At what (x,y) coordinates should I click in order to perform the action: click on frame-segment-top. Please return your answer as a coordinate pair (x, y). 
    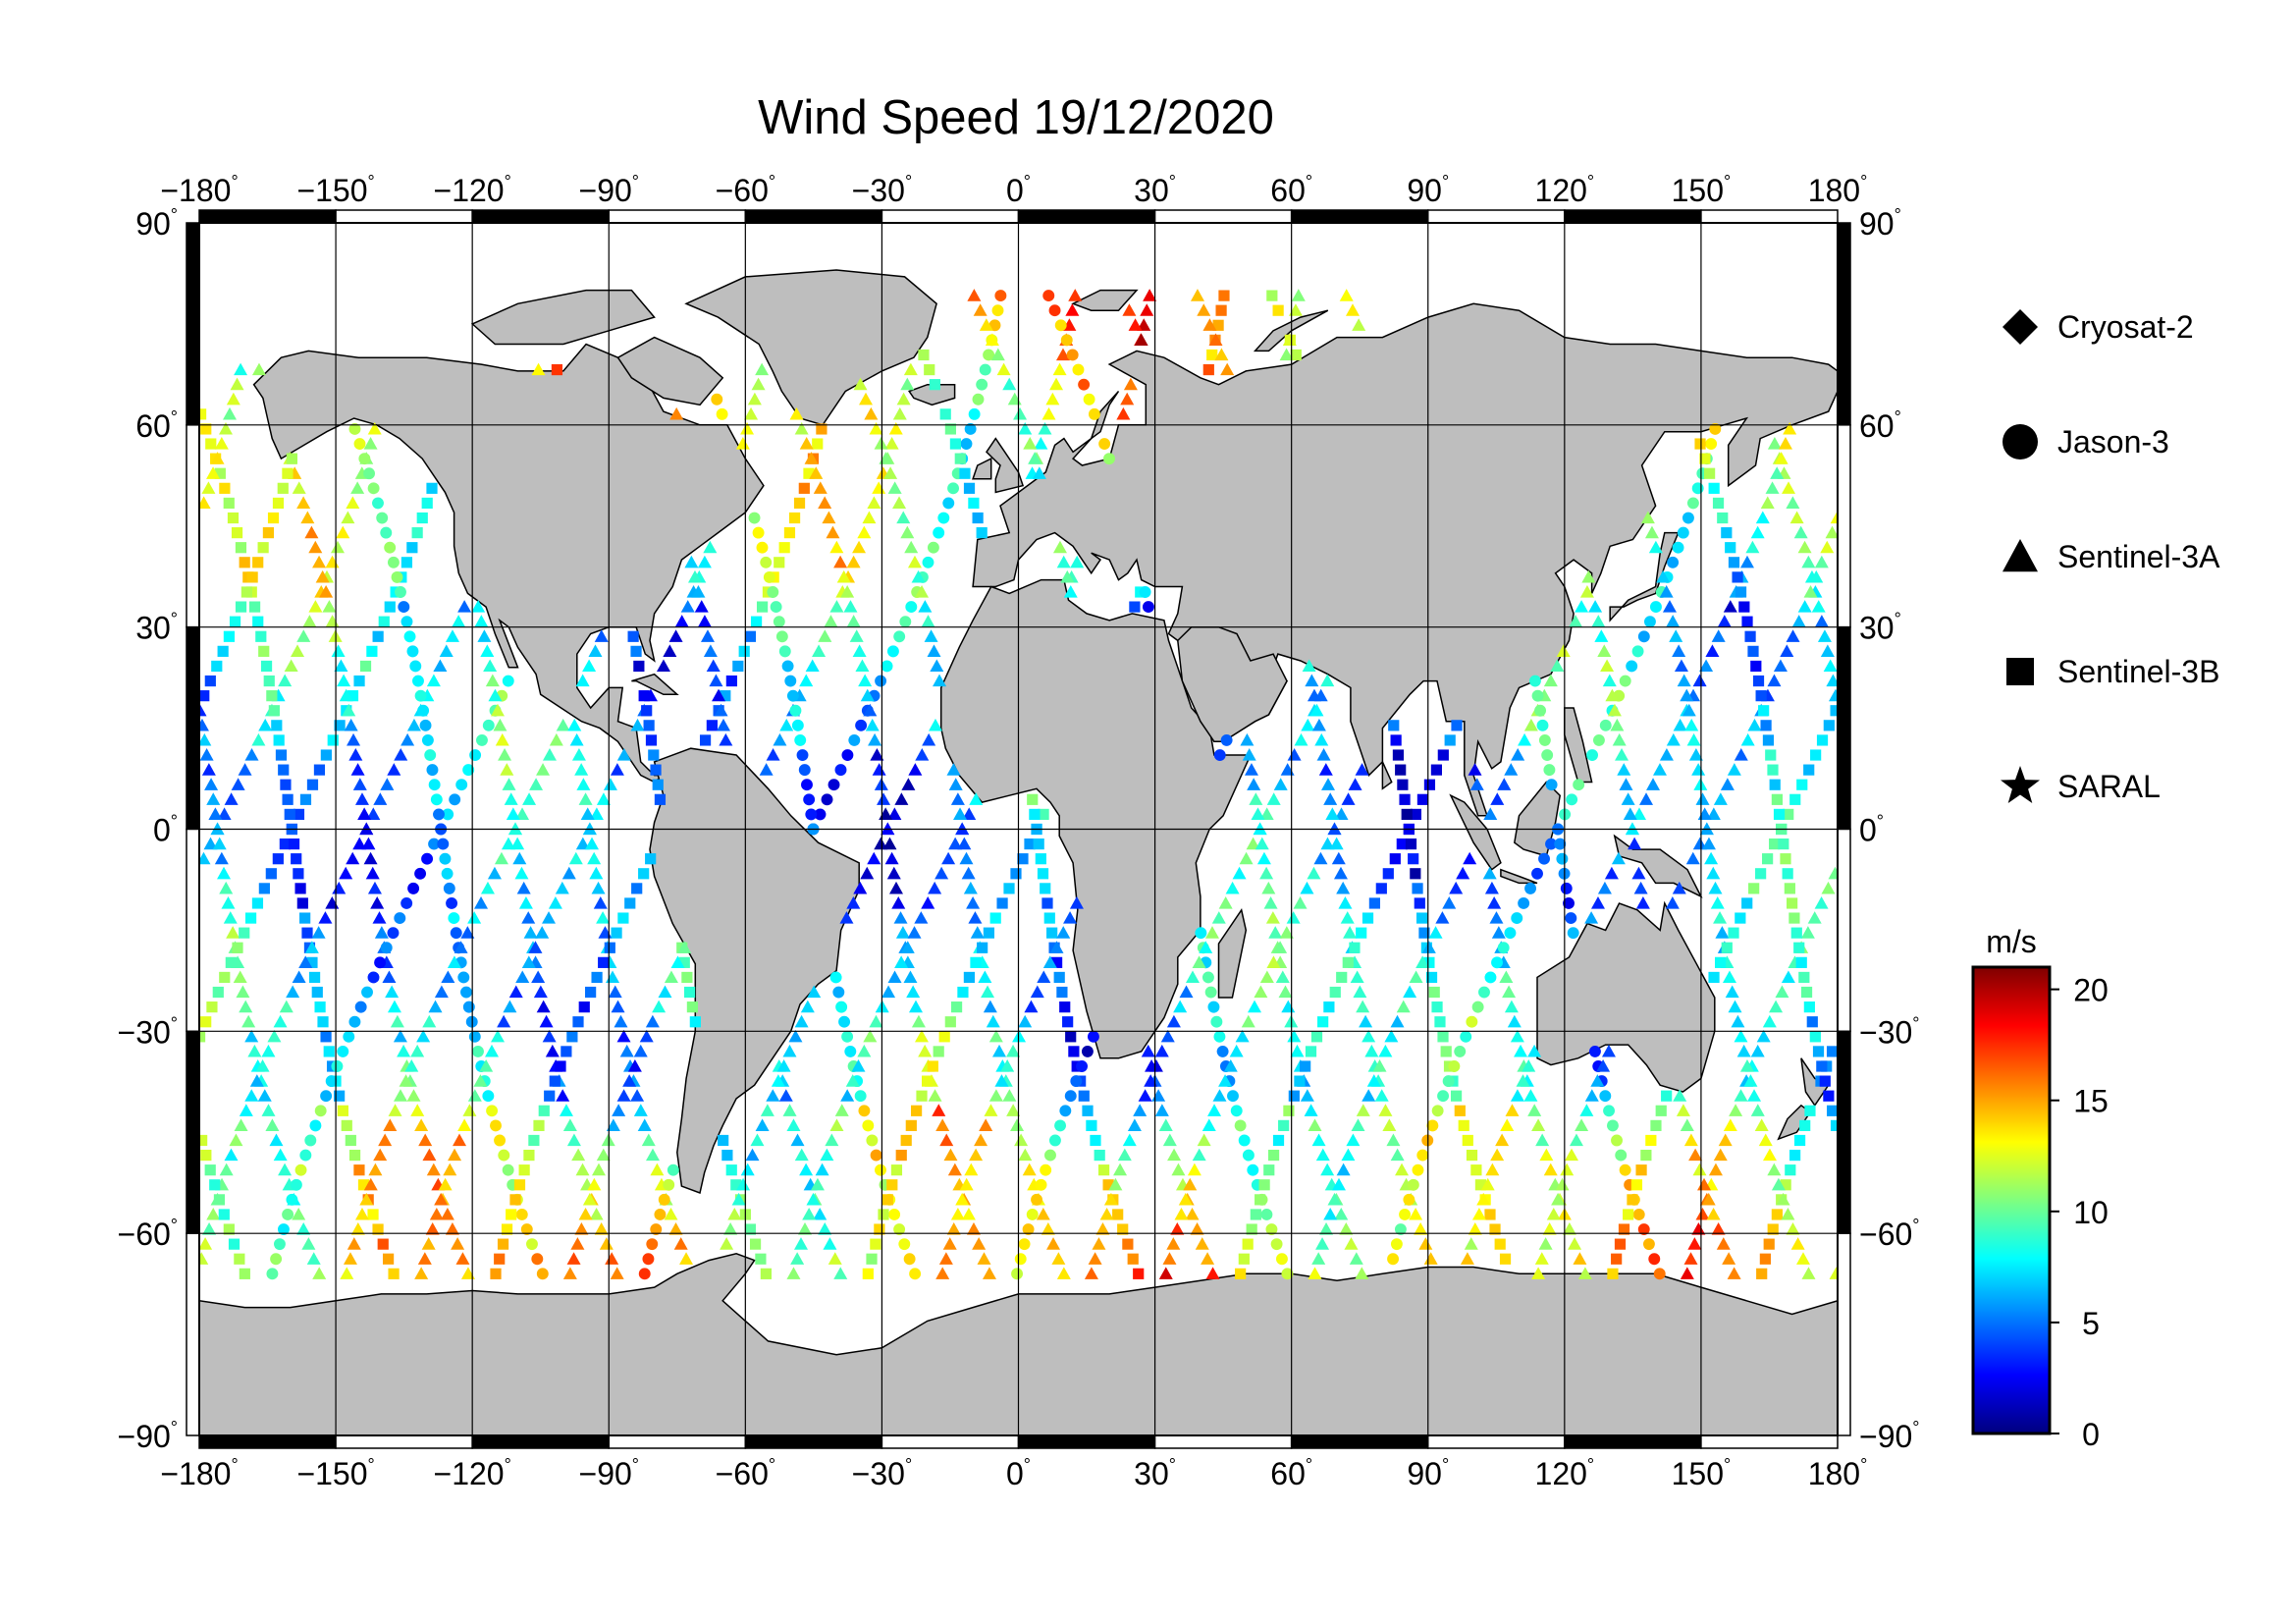
    Looking at the image, I should click on (813, 217).